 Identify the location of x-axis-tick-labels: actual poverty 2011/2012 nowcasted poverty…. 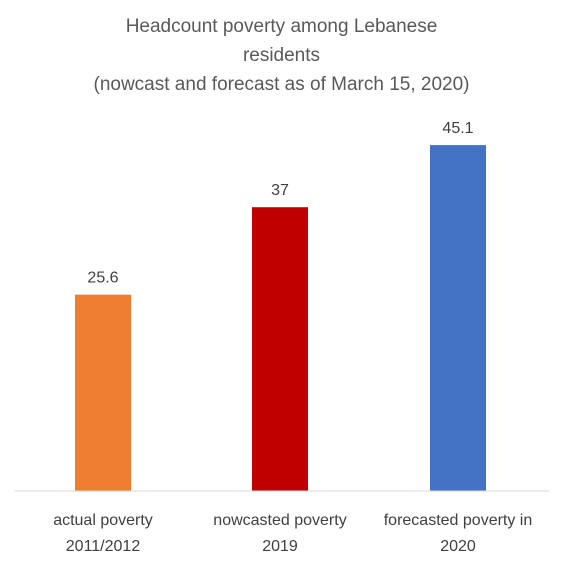
(292, 533).